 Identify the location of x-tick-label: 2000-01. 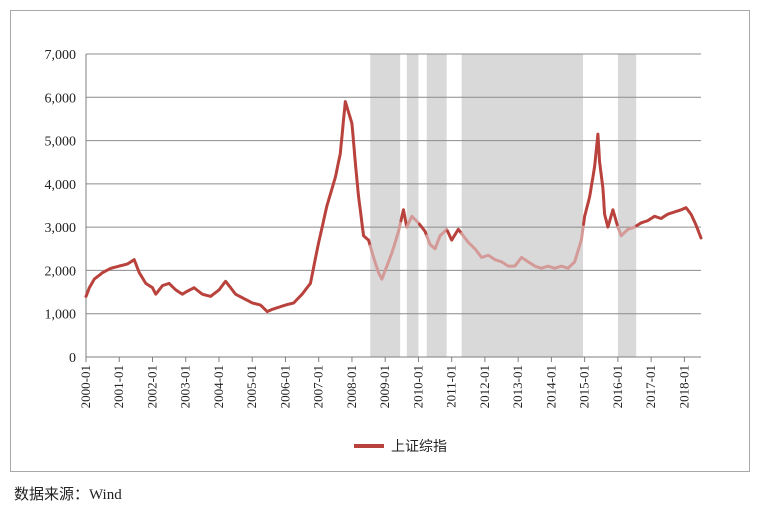
(85, 386).